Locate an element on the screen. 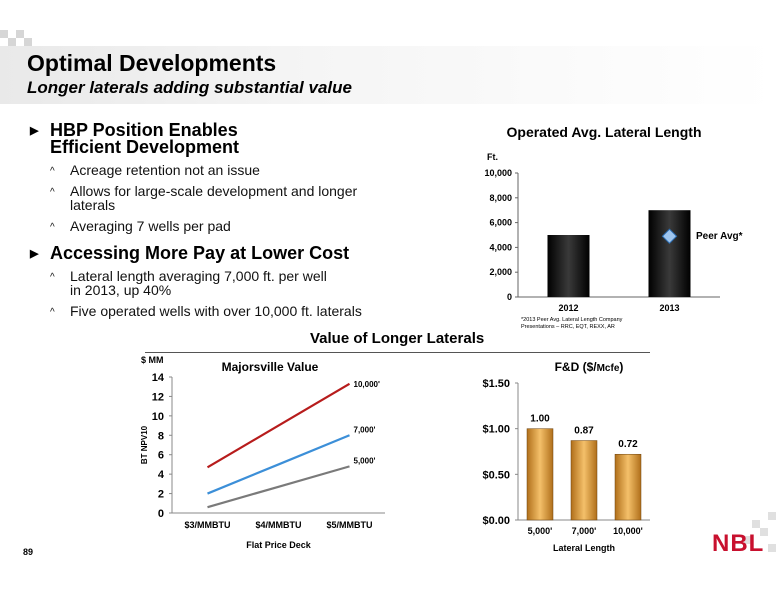  bullet-heading: Accessing More Pay at Lower Cost is located at coordinates (220, 253).